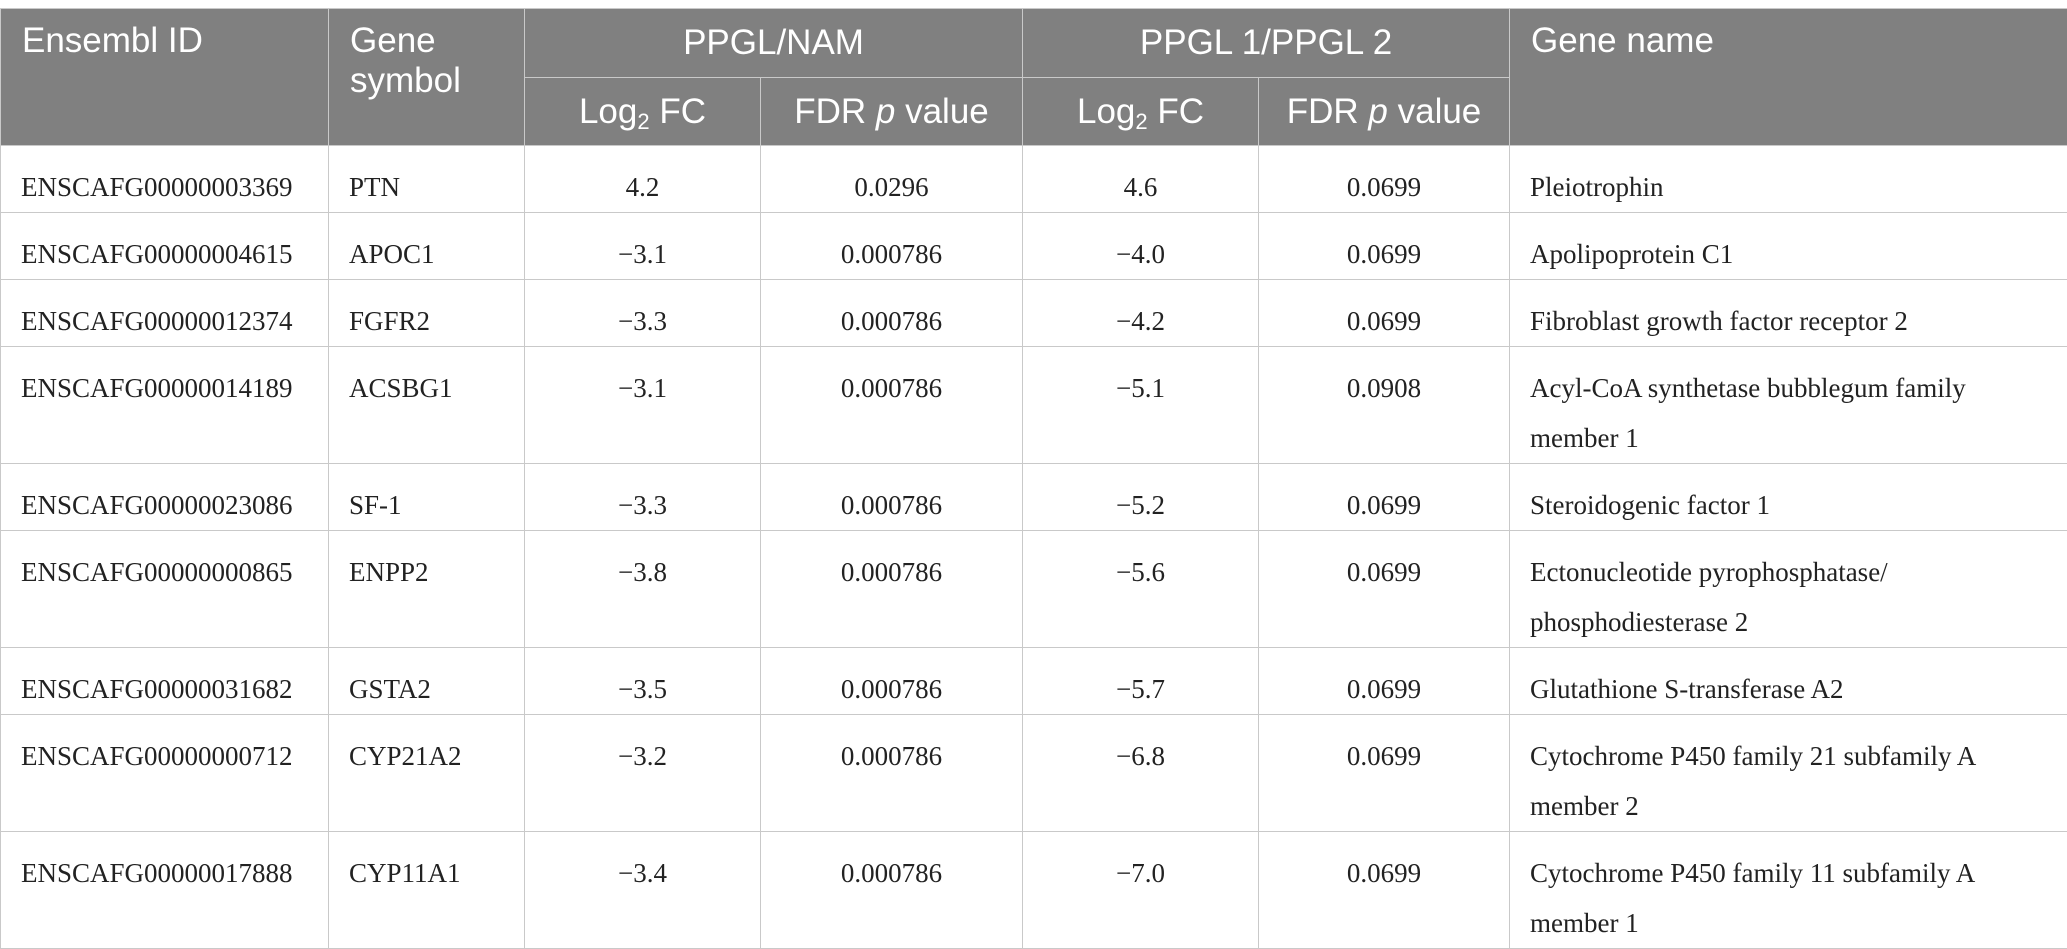  Describe the element at coordinates (1788, 246) in the screenshot. I see `cell-gene-name: Apolipoprotein C1` at that location.